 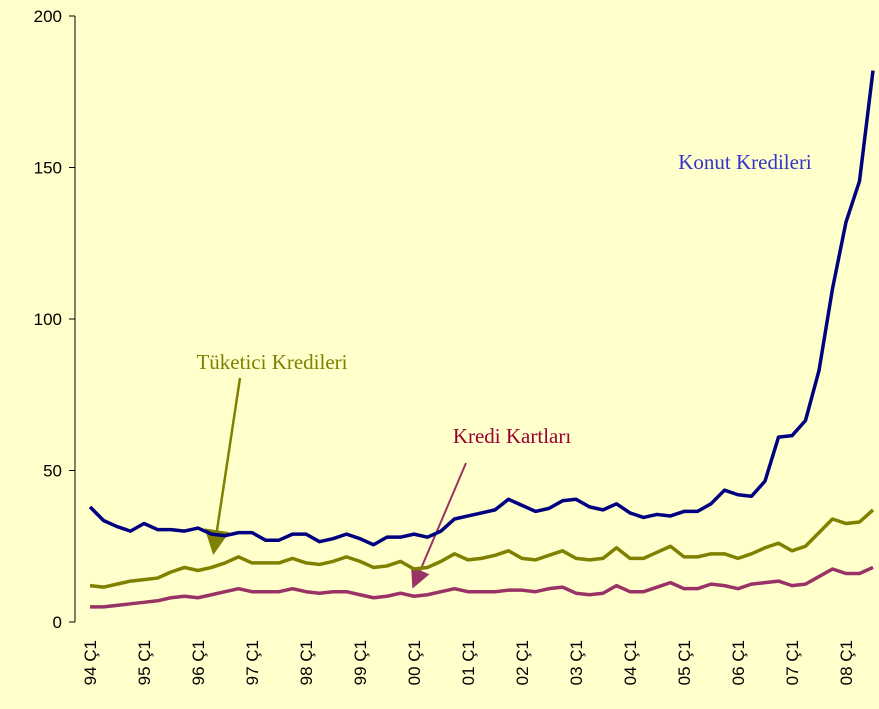 What do you see at coordinates (271, 362) in the screenshot?
I see `series-label: Tüketici Kredileri` at bounding box center [271, 362].